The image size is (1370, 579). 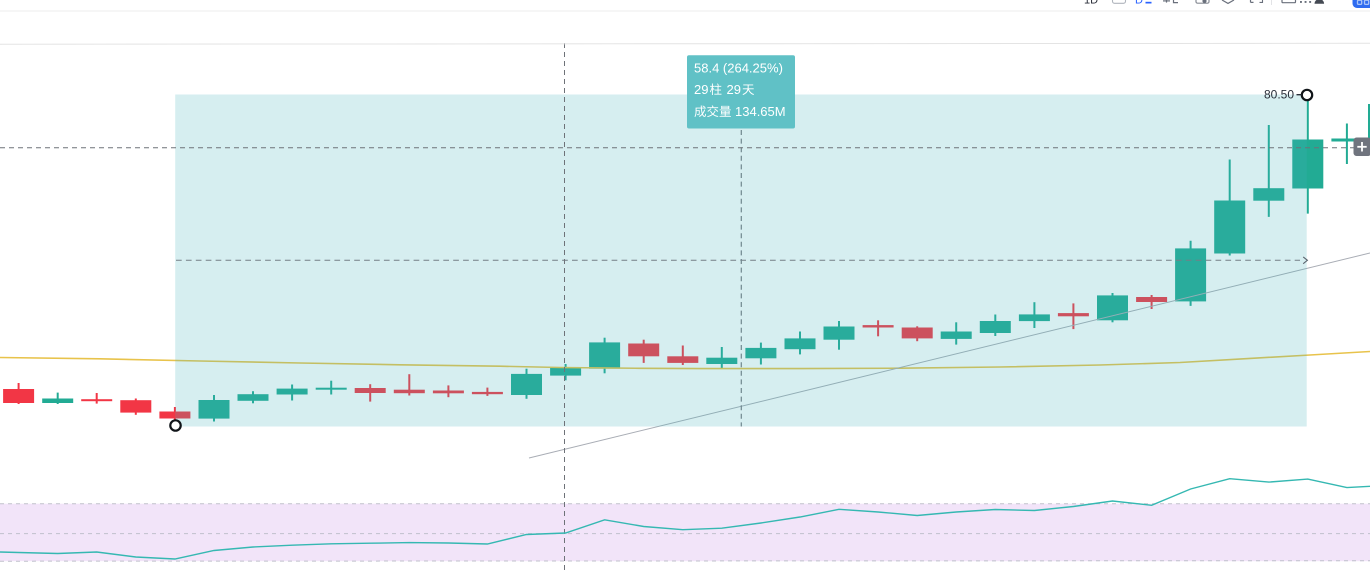 What do you see at coordinates (1139, 3) in the screenshot?
I see `svg-text: D` at bounding box center [1139, 3].